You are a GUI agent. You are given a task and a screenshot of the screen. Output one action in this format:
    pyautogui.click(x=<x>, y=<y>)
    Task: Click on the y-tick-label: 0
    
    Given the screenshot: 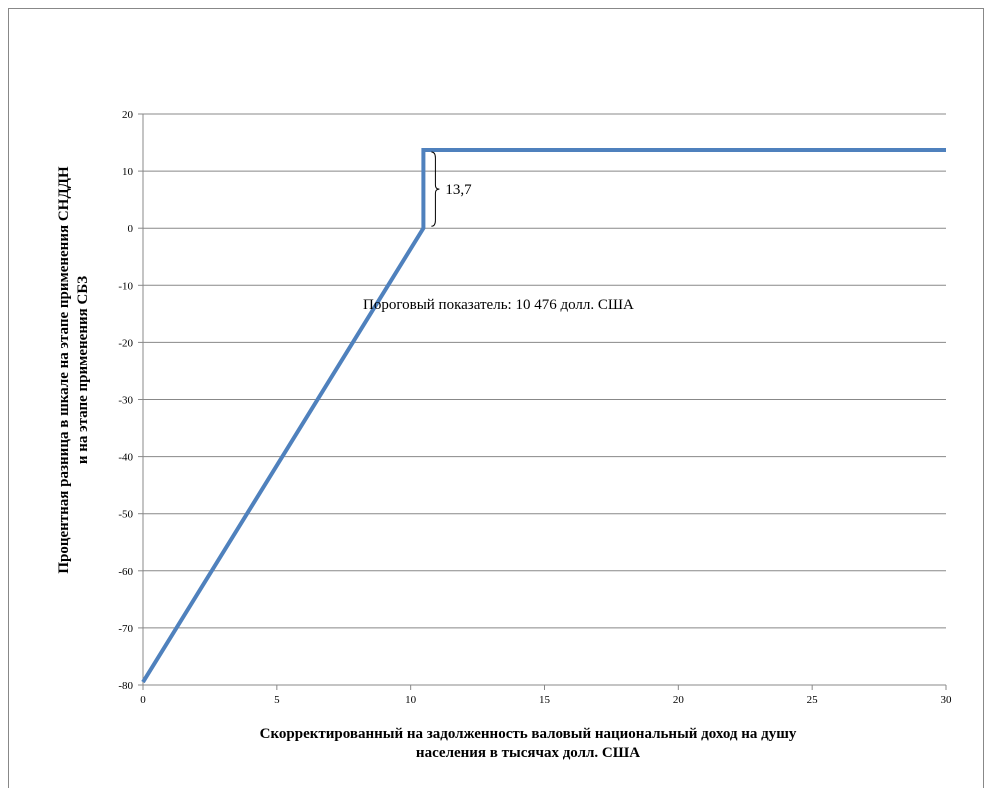 What is the action you would take?
    pyautogui.click(x=131, y=229)
    